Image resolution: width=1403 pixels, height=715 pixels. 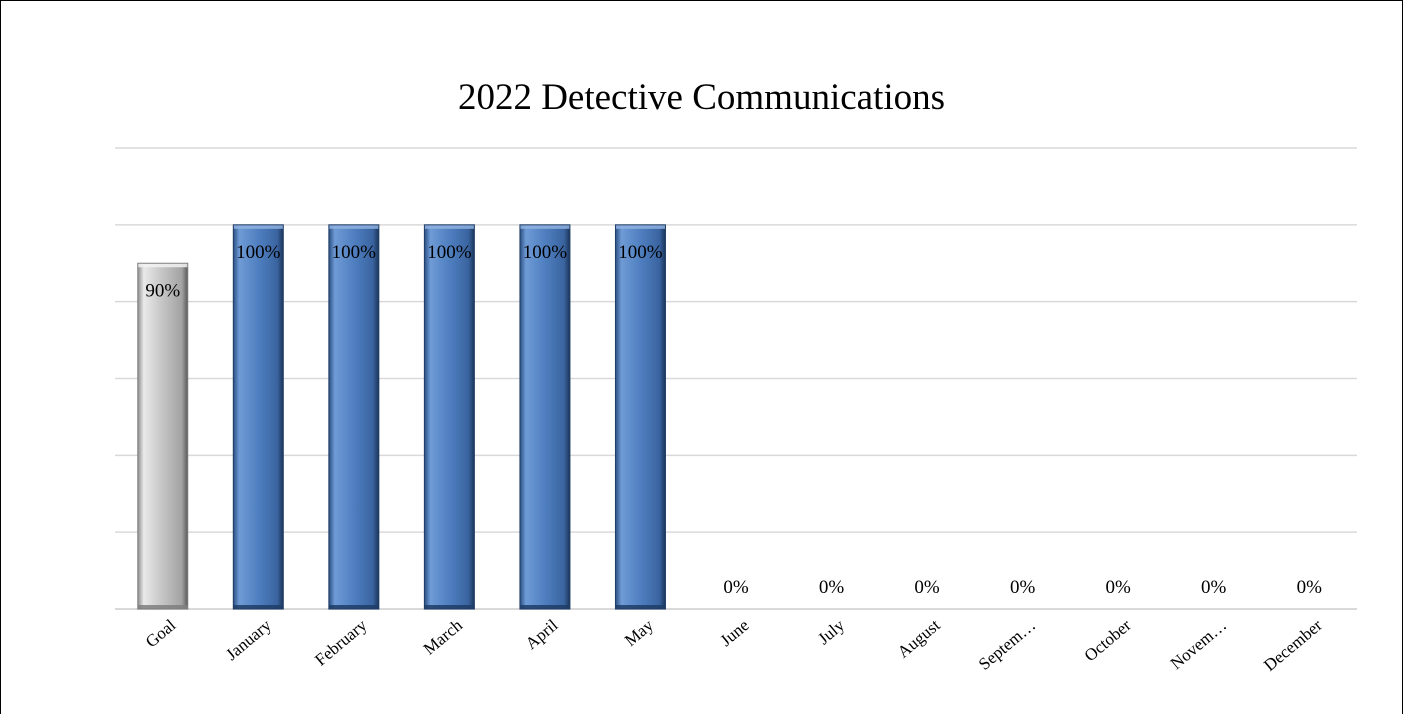 What do you see at coordinates (354, 417) in the screenshot?
I see `bar-february` at bounding box center [354, 417].